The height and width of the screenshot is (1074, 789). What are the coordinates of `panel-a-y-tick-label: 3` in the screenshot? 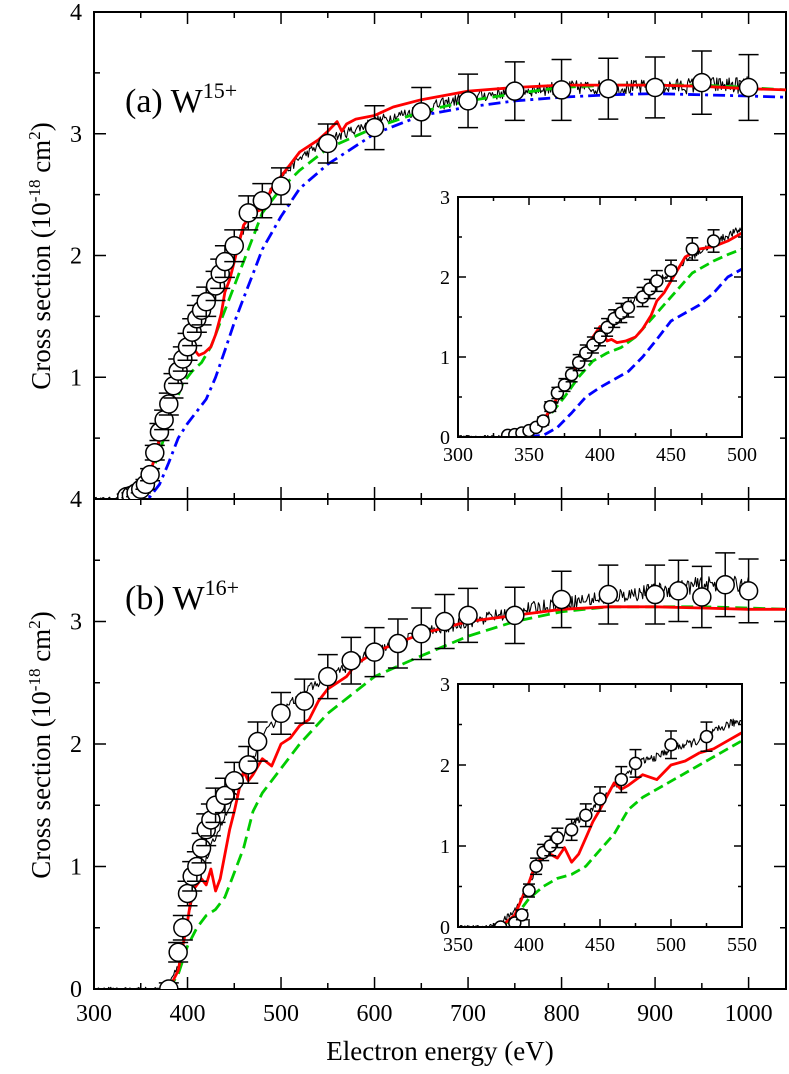 It's located at (76, 135).